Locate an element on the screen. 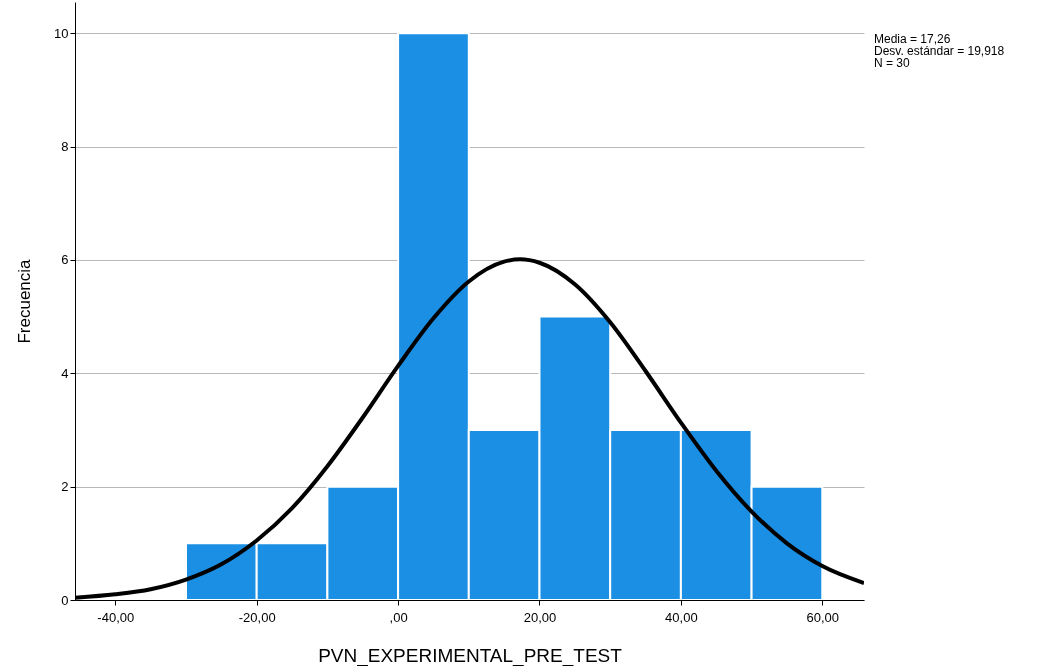 This screenshot has width=1043, height=672. text: Media = 17,26 is located at coordinates (912, 39).